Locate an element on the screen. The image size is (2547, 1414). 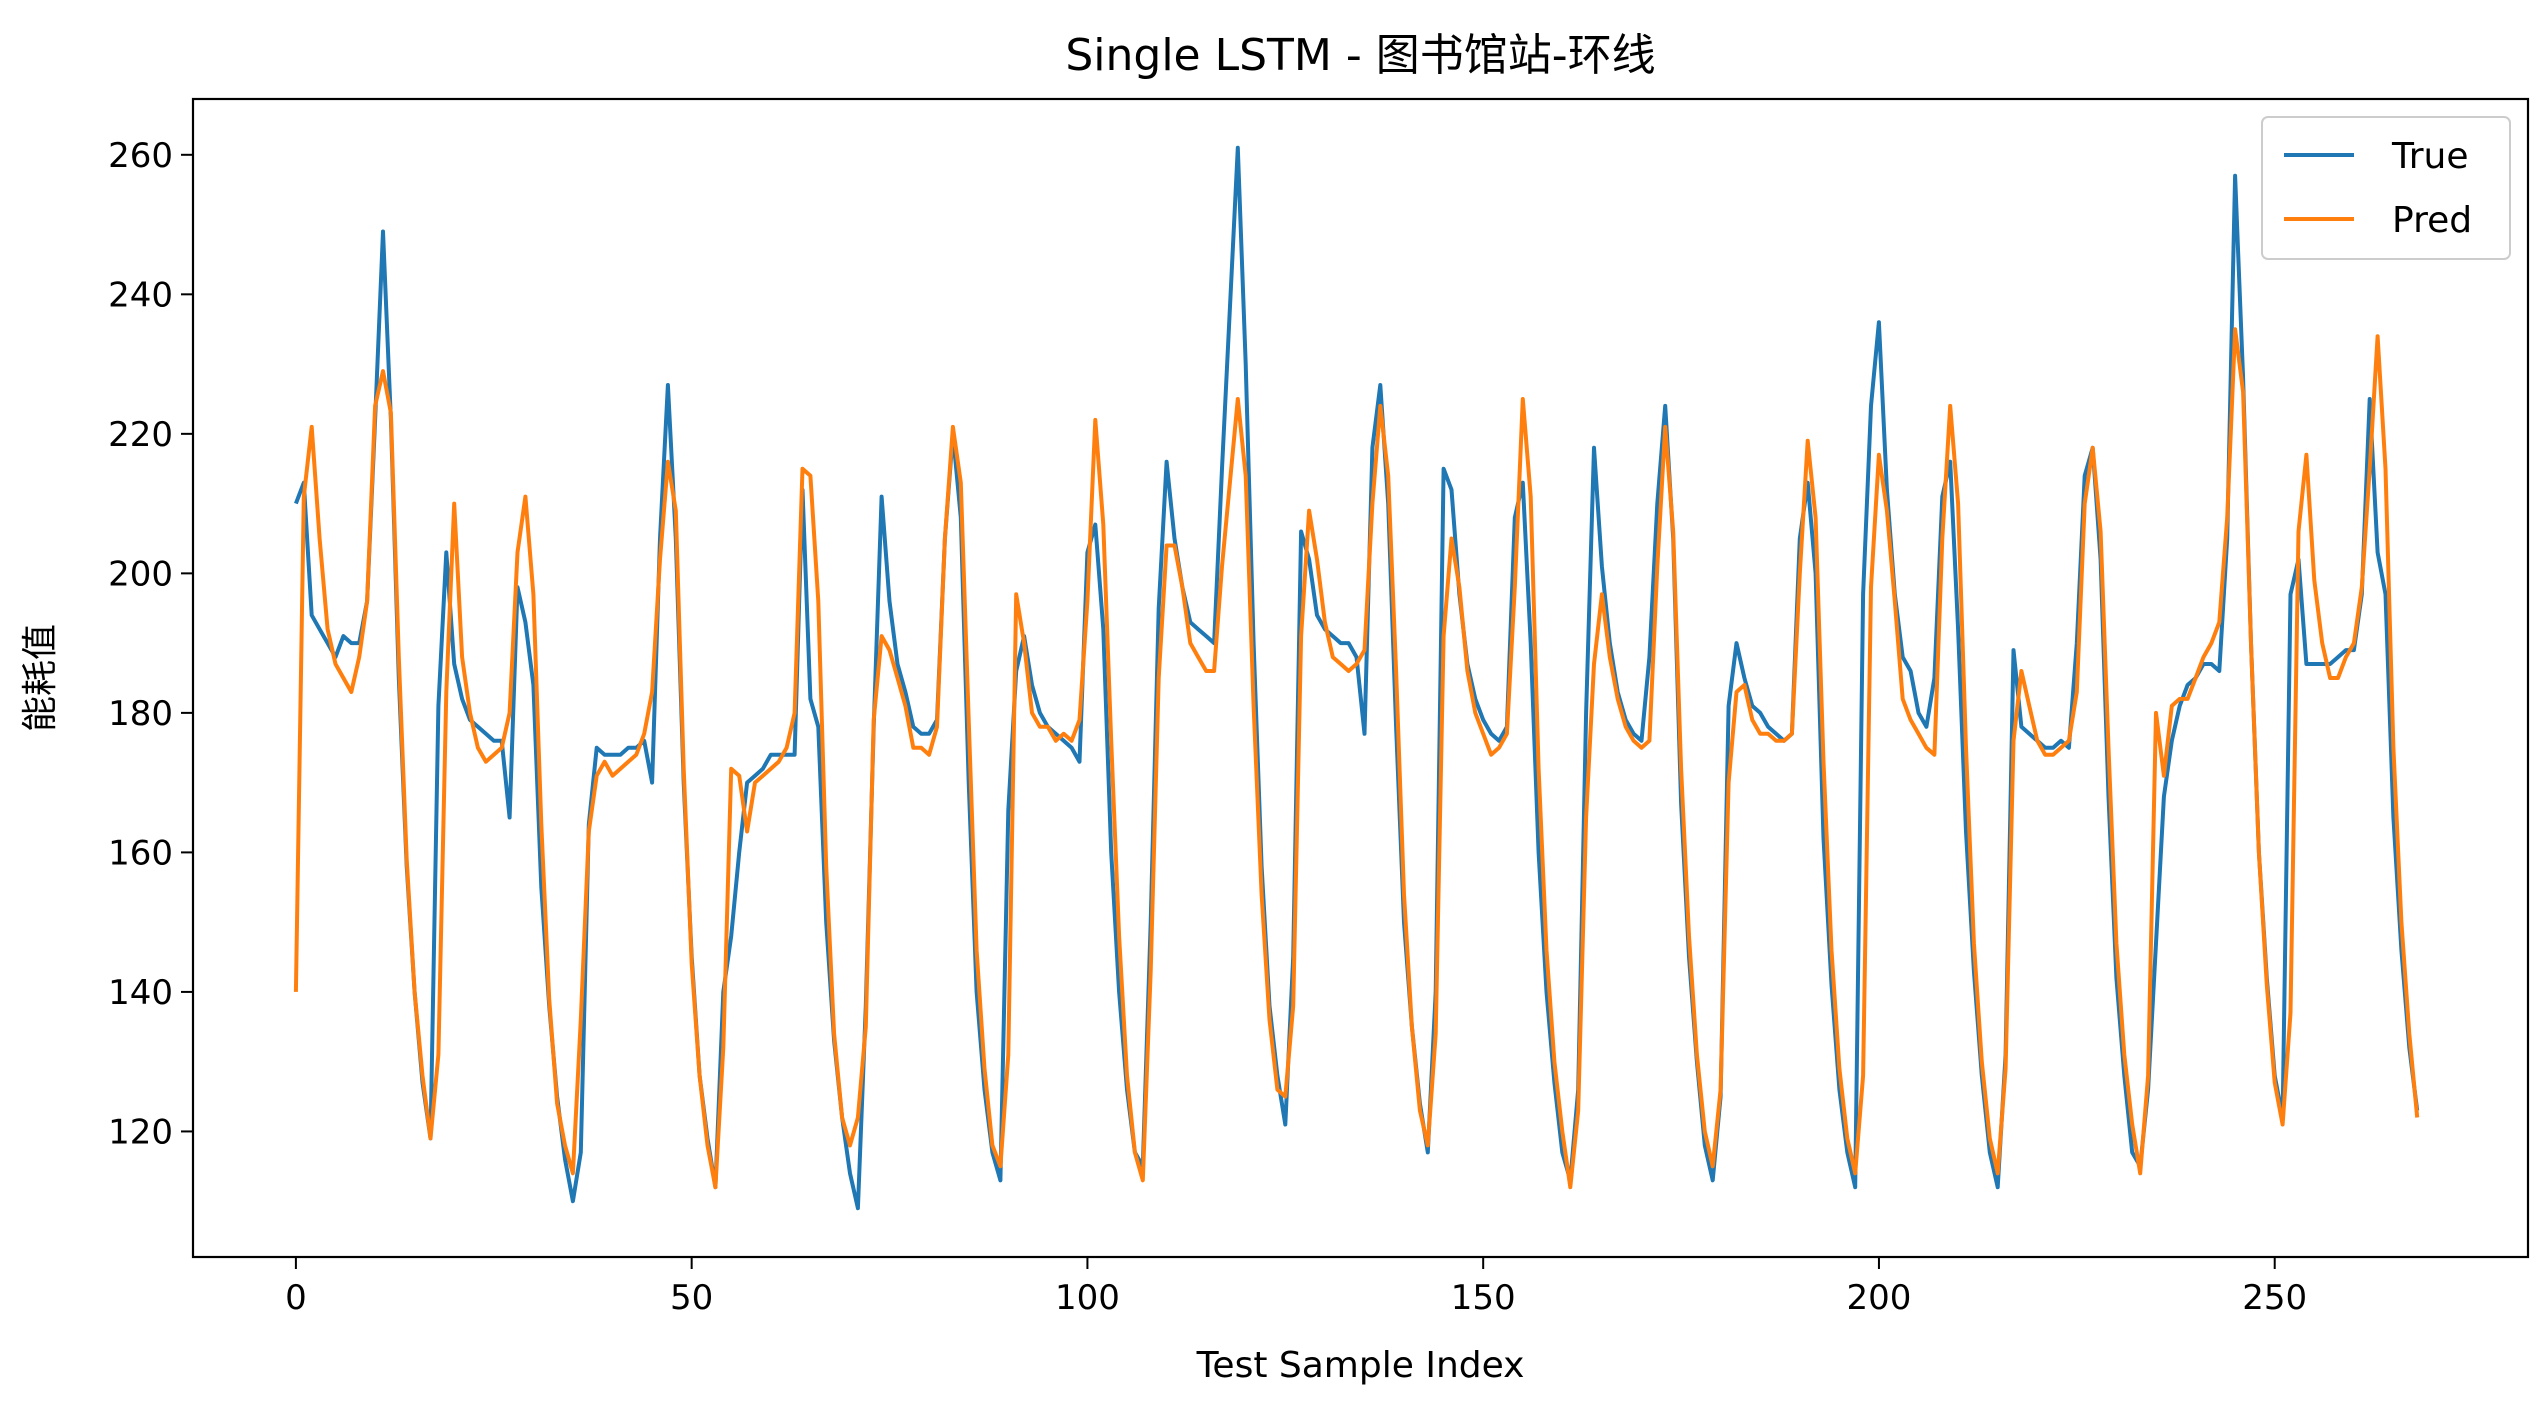
y-tick-label: 240 is located at coordinates (140, 295).